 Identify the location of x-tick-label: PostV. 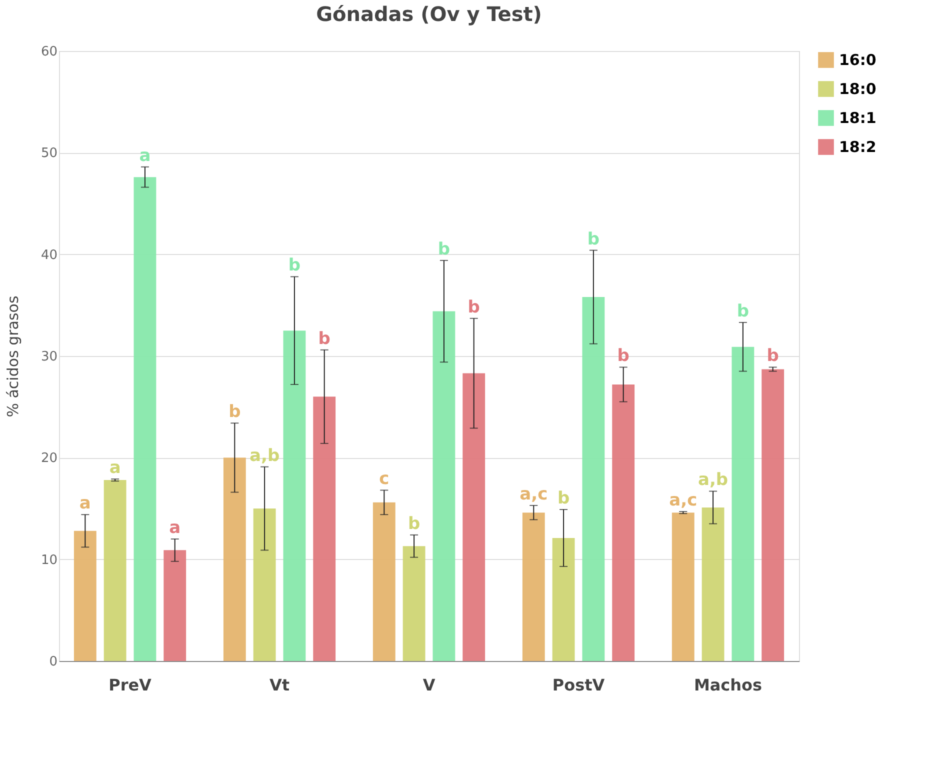
(579, 685).